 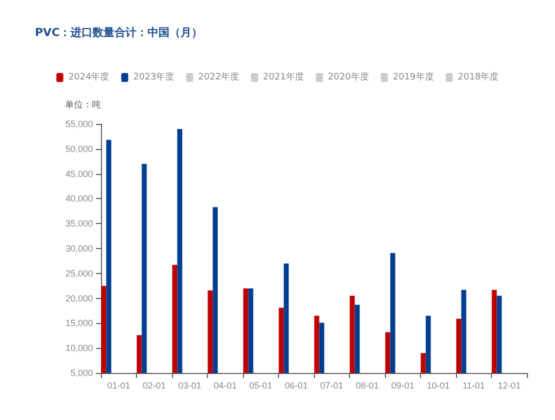 I want to click on legend-label: 2020年度, so click(x=348, y=77).